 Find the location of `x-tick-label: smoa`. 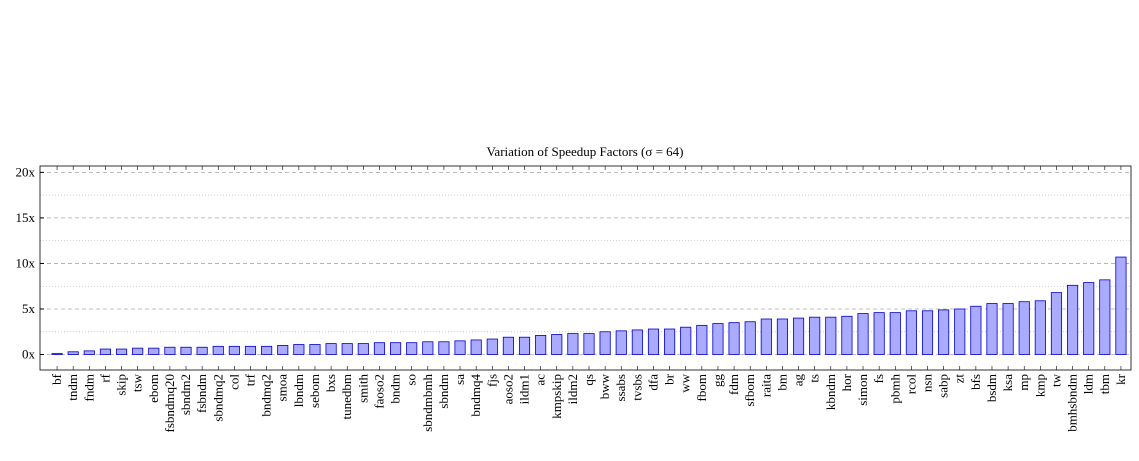

x-tick-label: smoa is located at coordinates (282, 388).